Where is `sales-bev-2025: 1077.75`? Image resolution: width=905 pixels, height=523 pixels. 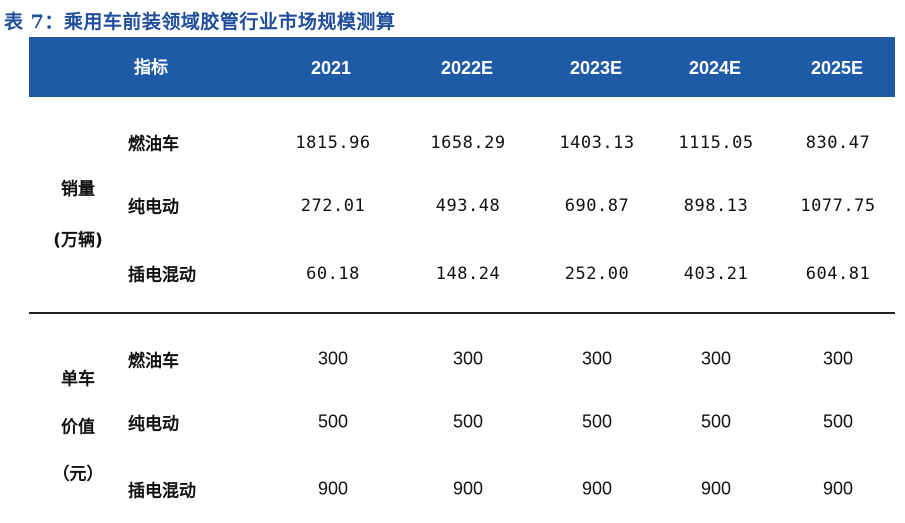
sales-bev-2025: 1077.75 is located at coordinates (838, 206).